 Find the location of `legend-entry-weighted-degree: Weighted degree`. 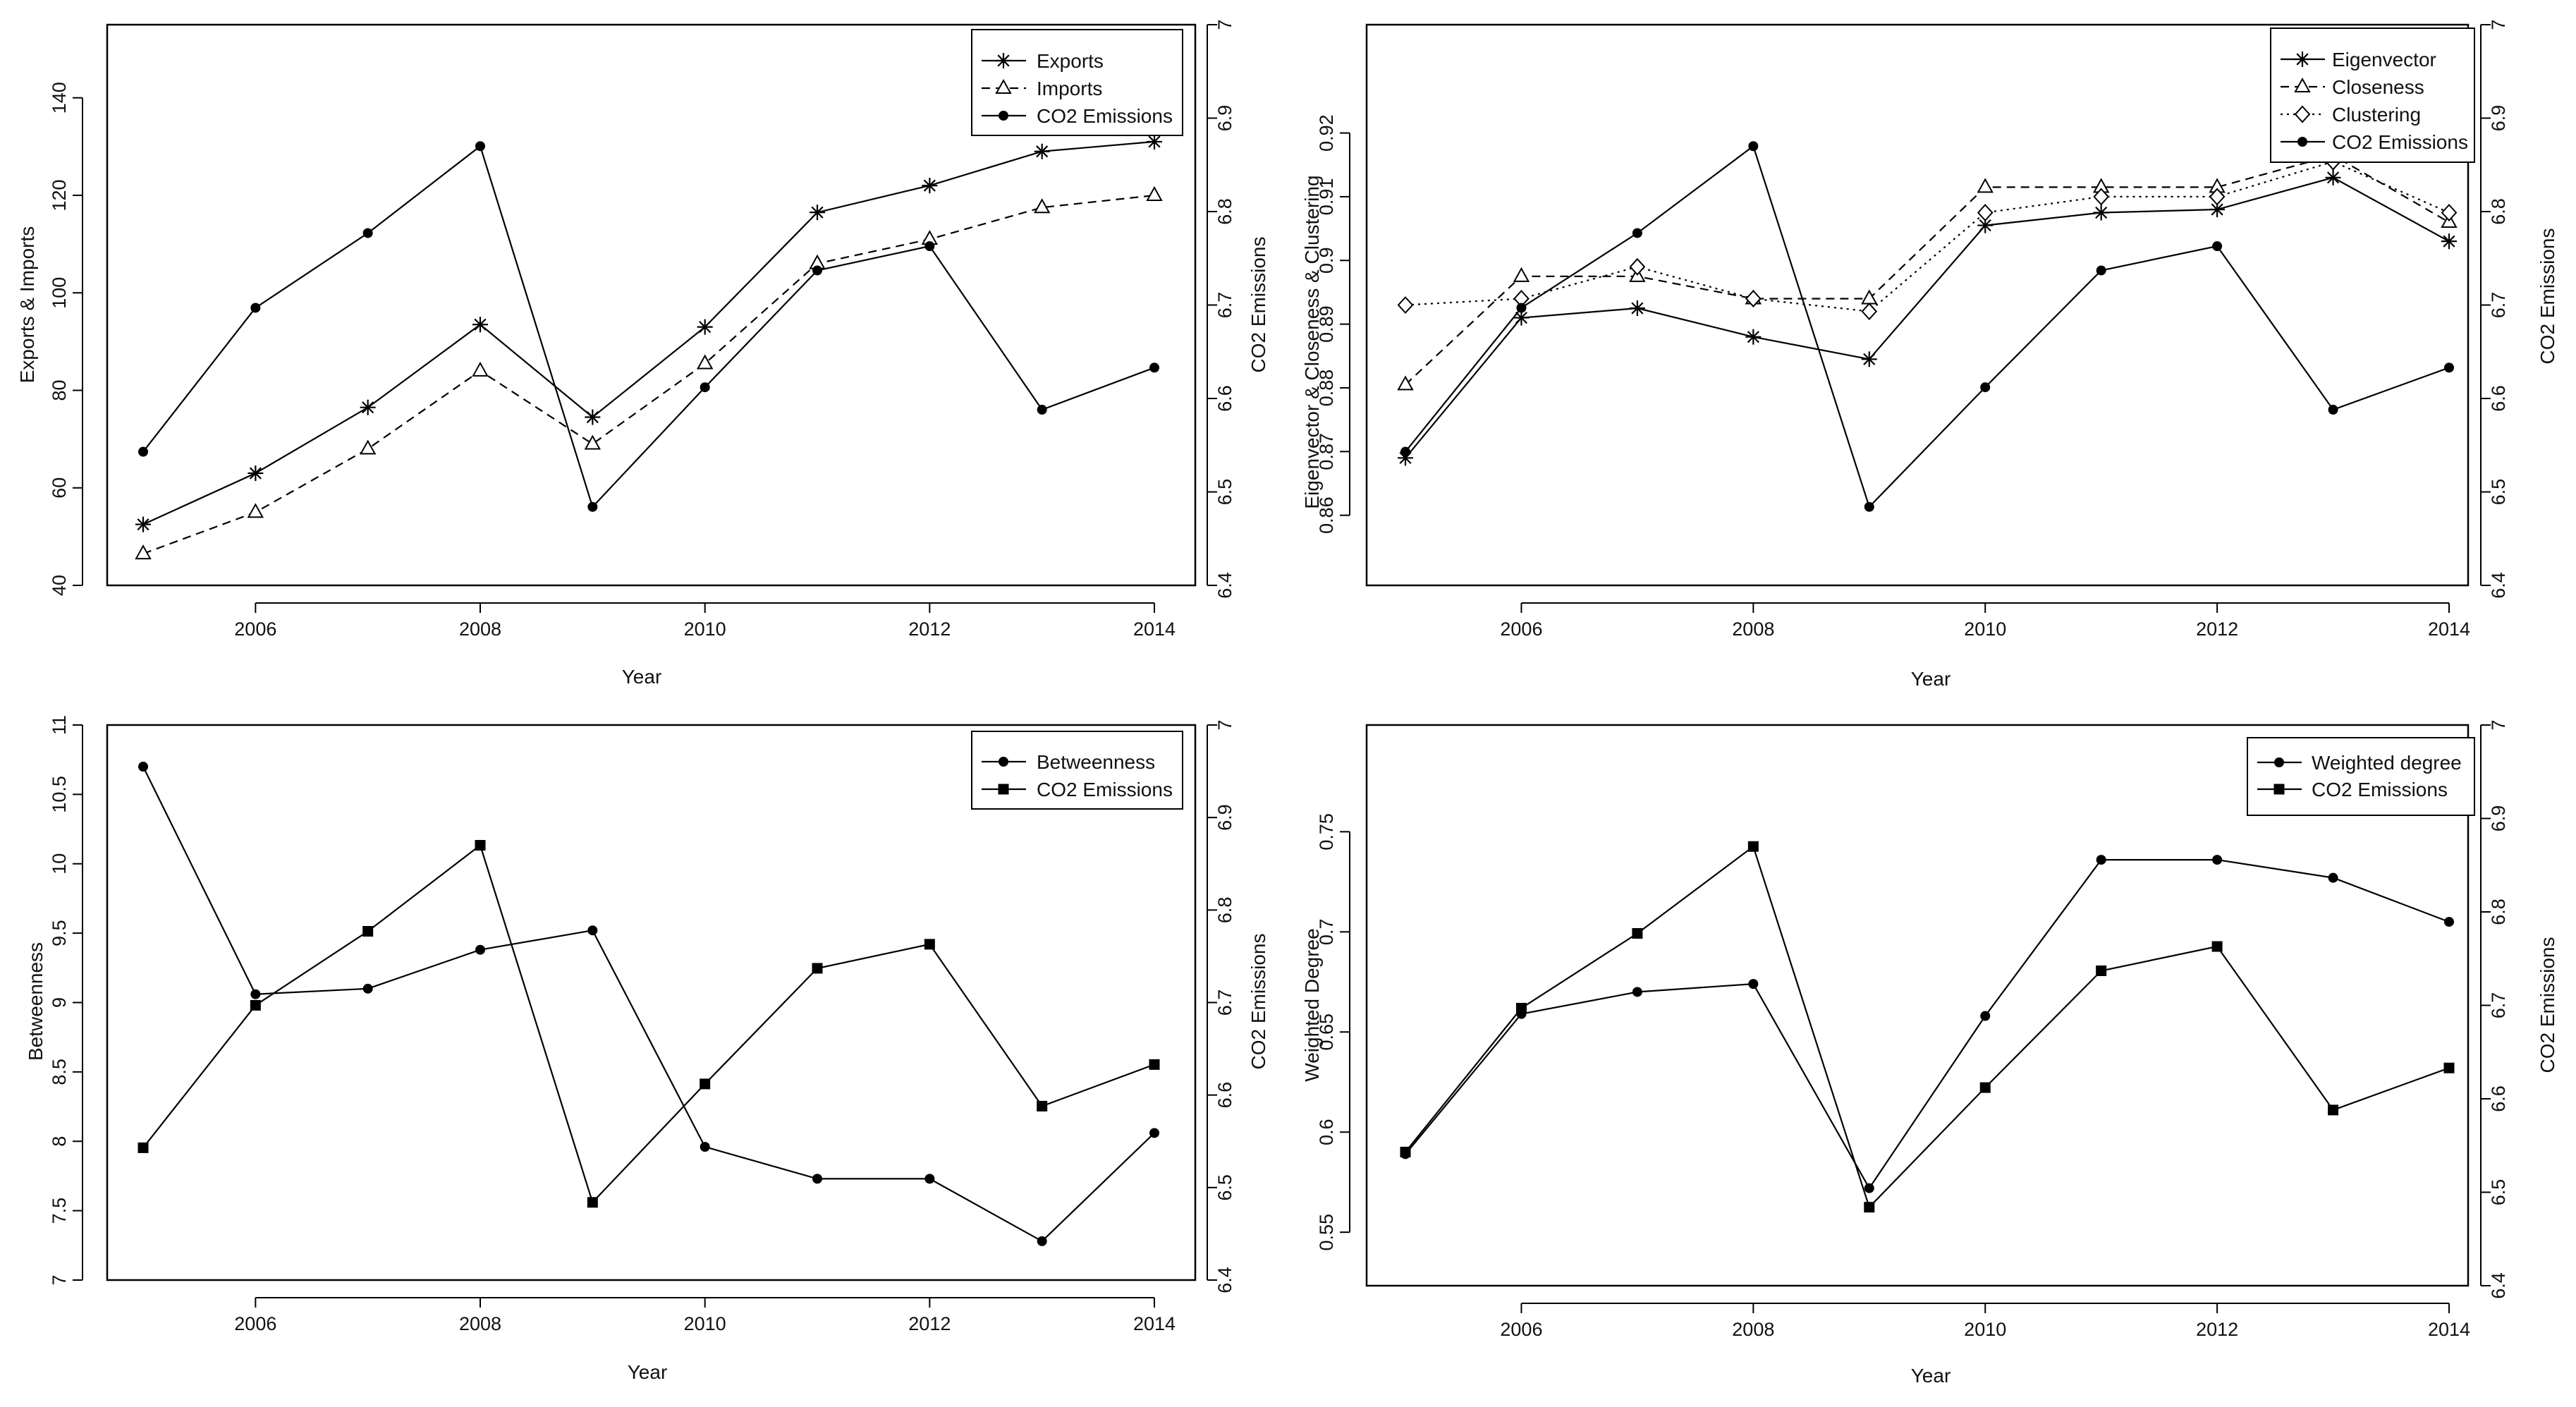

legend-entry-weighted-degree: Weighted degree is located at coordinates (2359, 763).